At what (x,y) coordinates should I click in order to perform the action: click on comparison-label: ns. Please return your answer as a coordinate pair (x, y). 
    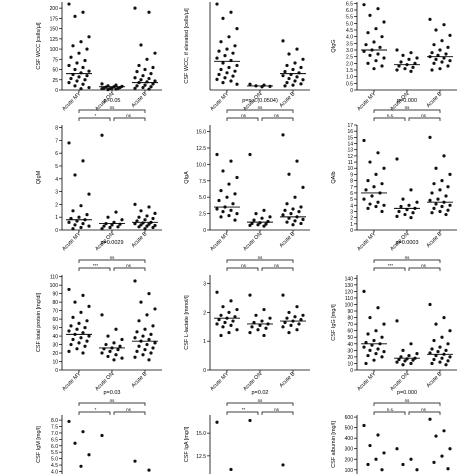
    Looking at the image, I should click on (113, 257).